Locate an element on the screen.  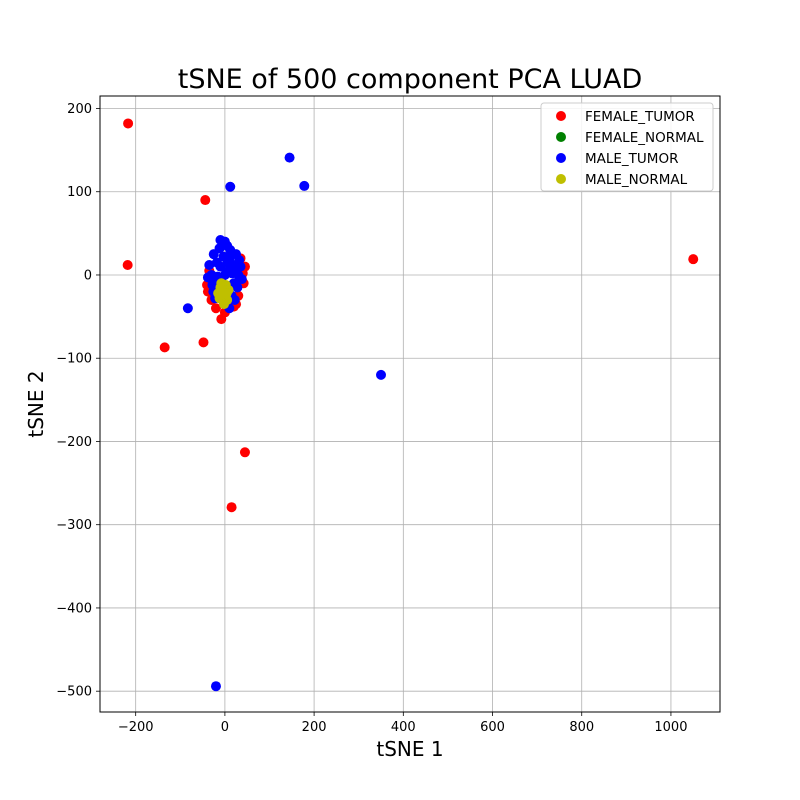
y-tick-label: −100 is located at coordinates (74, 359).